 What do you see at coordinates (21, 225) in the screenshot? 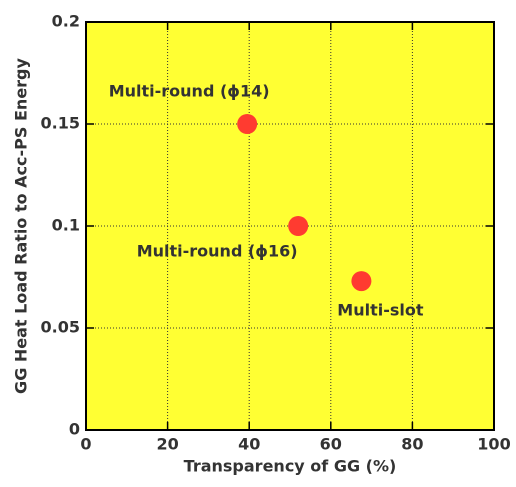
I see `y-axis-label: GG Heat Load Ratio to Acc-PS Energy` at bounding box center [21, 225].